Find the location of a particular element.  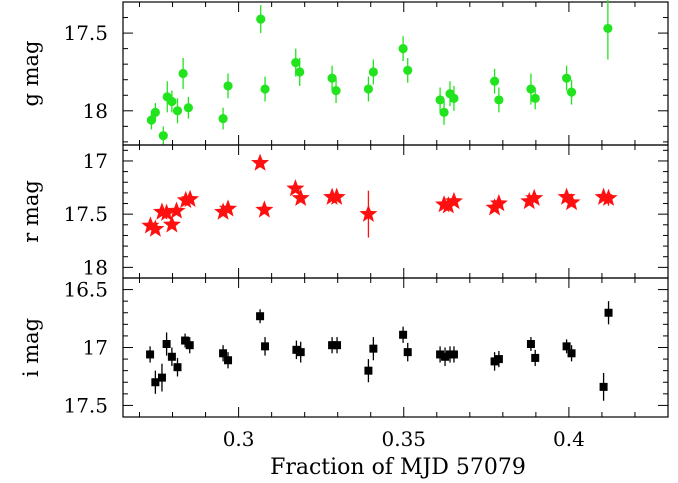

x-tick-label: 0.3 is located at coordinates (239, 439).